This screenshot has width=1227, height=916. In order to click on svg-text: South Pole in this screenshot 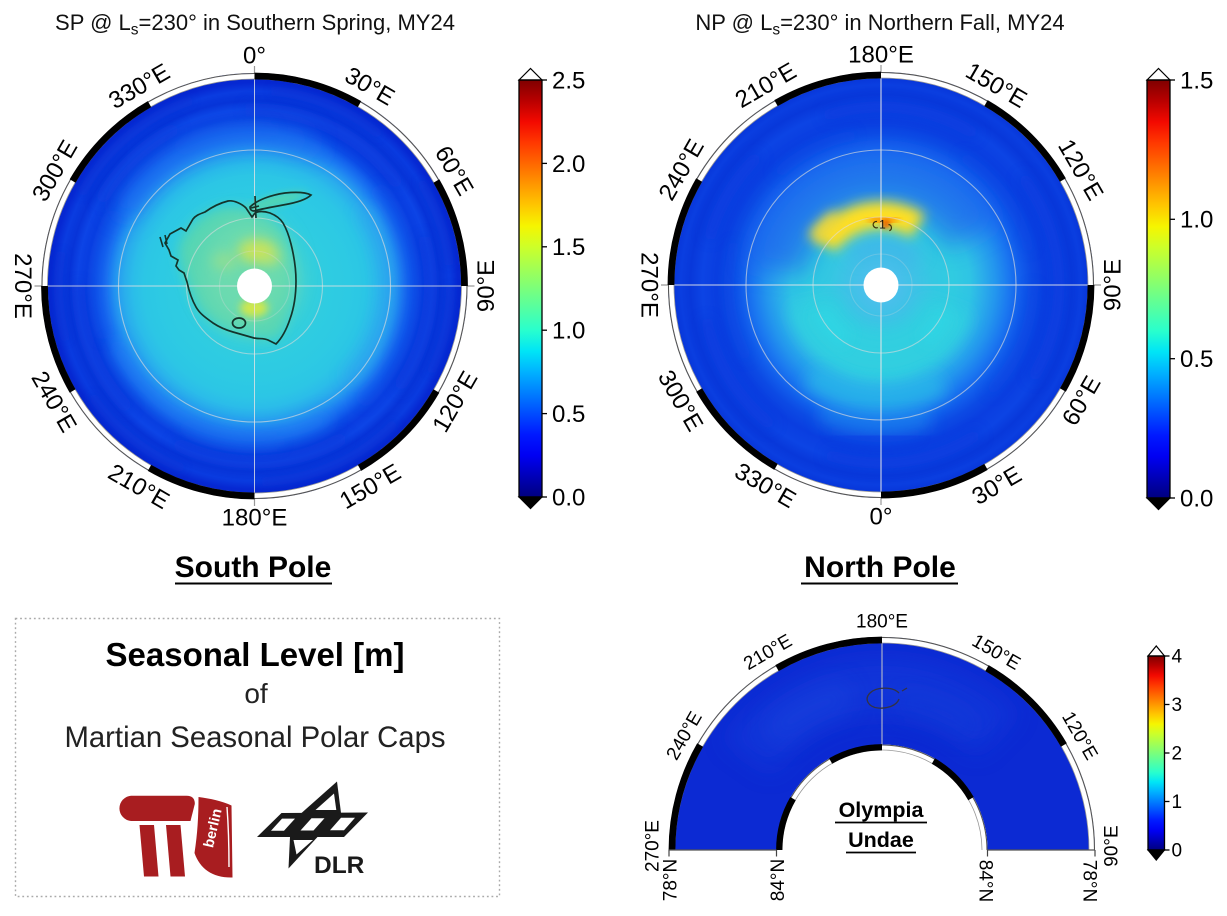, I will do `click(253, 567)`.